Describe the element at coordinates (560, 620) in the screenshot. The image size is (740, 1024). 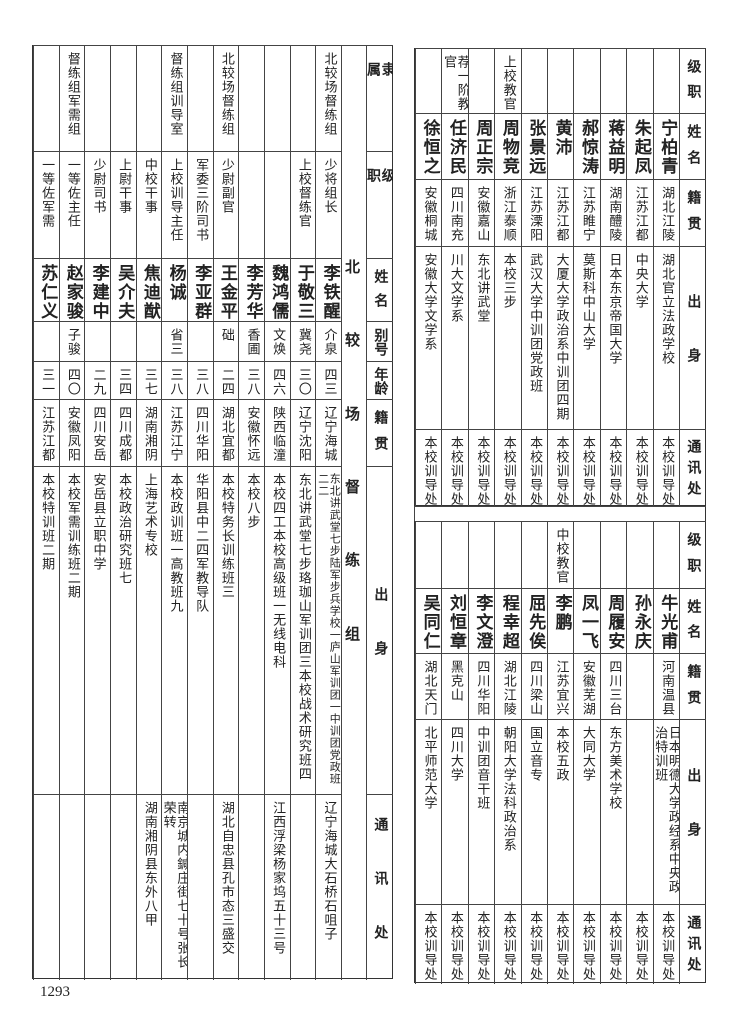
I see `cell-name: 李鹏` at that location.